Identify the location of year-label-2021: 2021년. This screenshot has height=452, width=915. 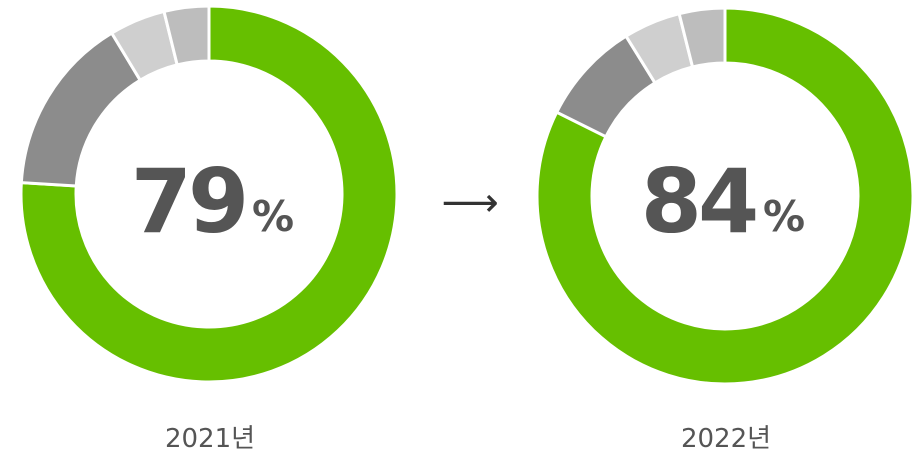
(210, 438).